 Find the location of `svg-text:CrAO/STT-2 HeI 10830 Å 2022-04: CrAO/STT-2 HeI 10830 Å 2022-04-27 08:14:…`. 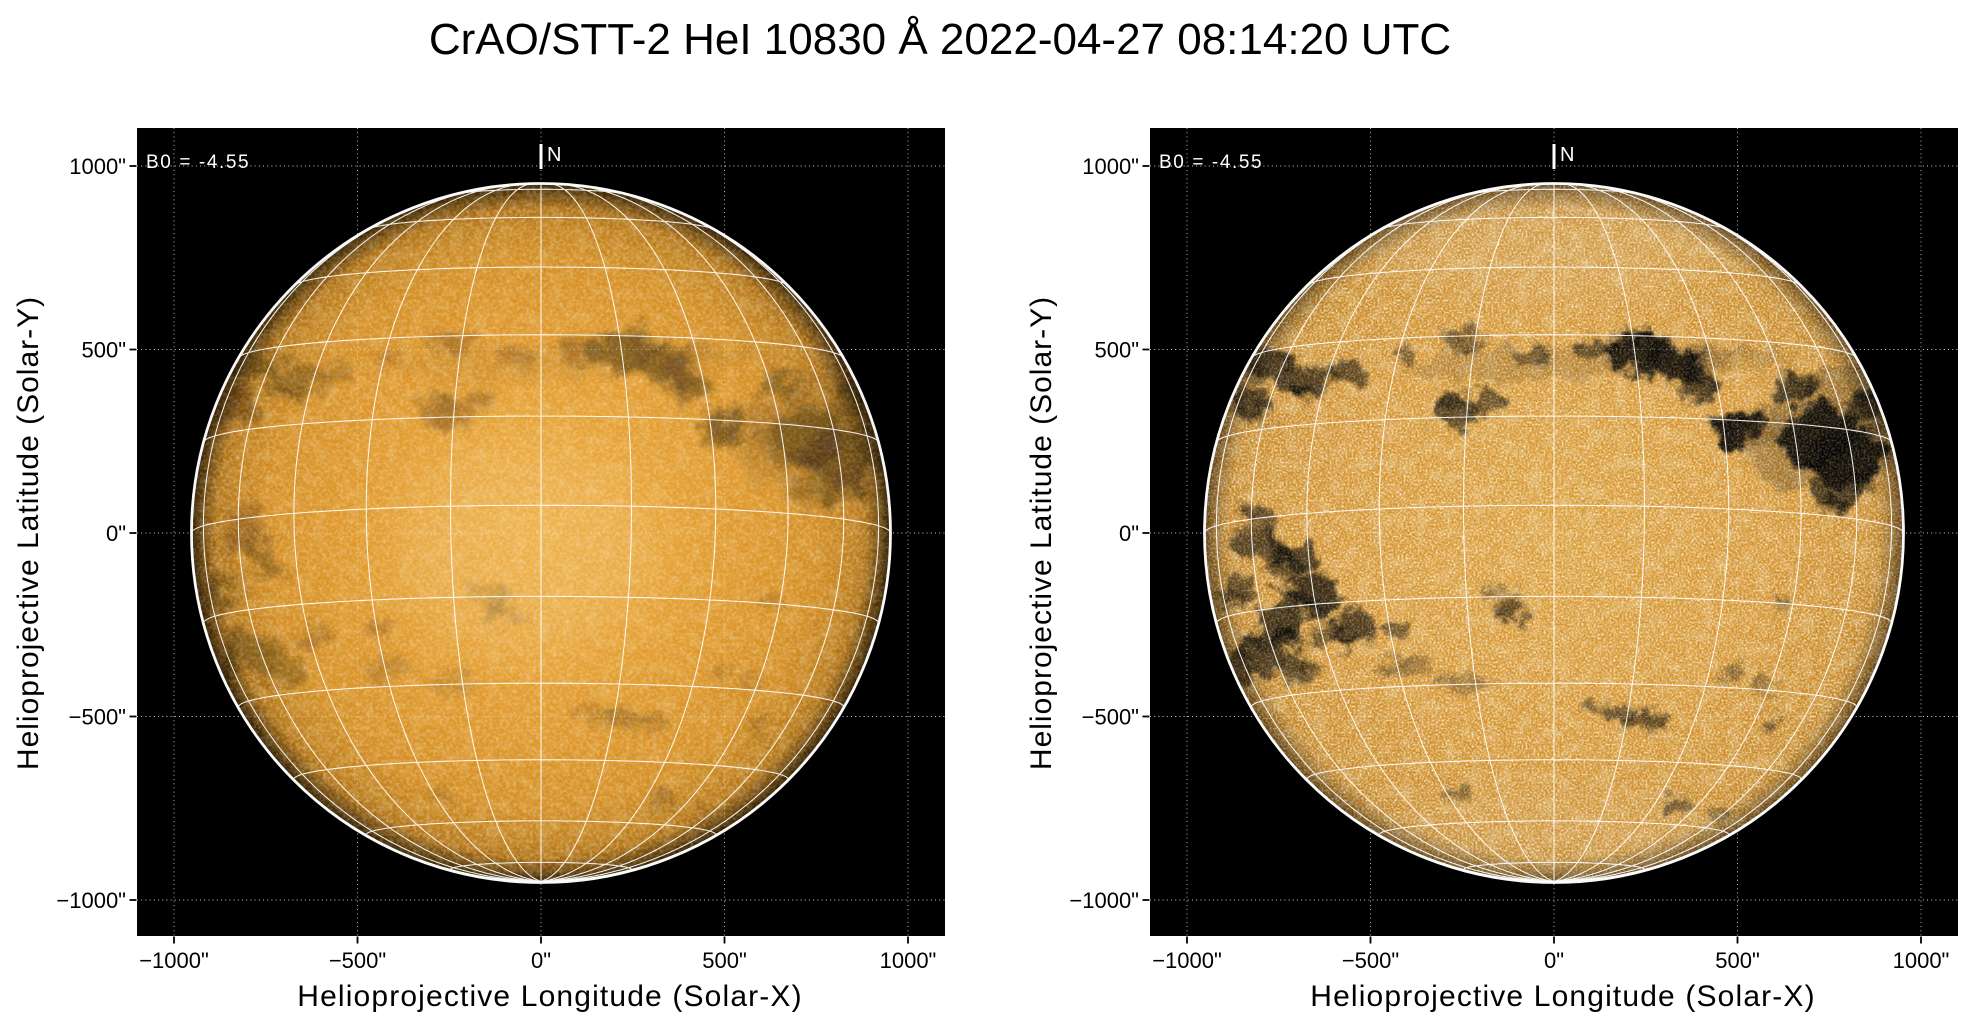

svg-text:CrAO/STT-2 HeI 10830 Å 2022-04: CrAO/STT-2 HeI 10830 Å 2022-04-27 08:14:… is located at coordinates (940, 39).